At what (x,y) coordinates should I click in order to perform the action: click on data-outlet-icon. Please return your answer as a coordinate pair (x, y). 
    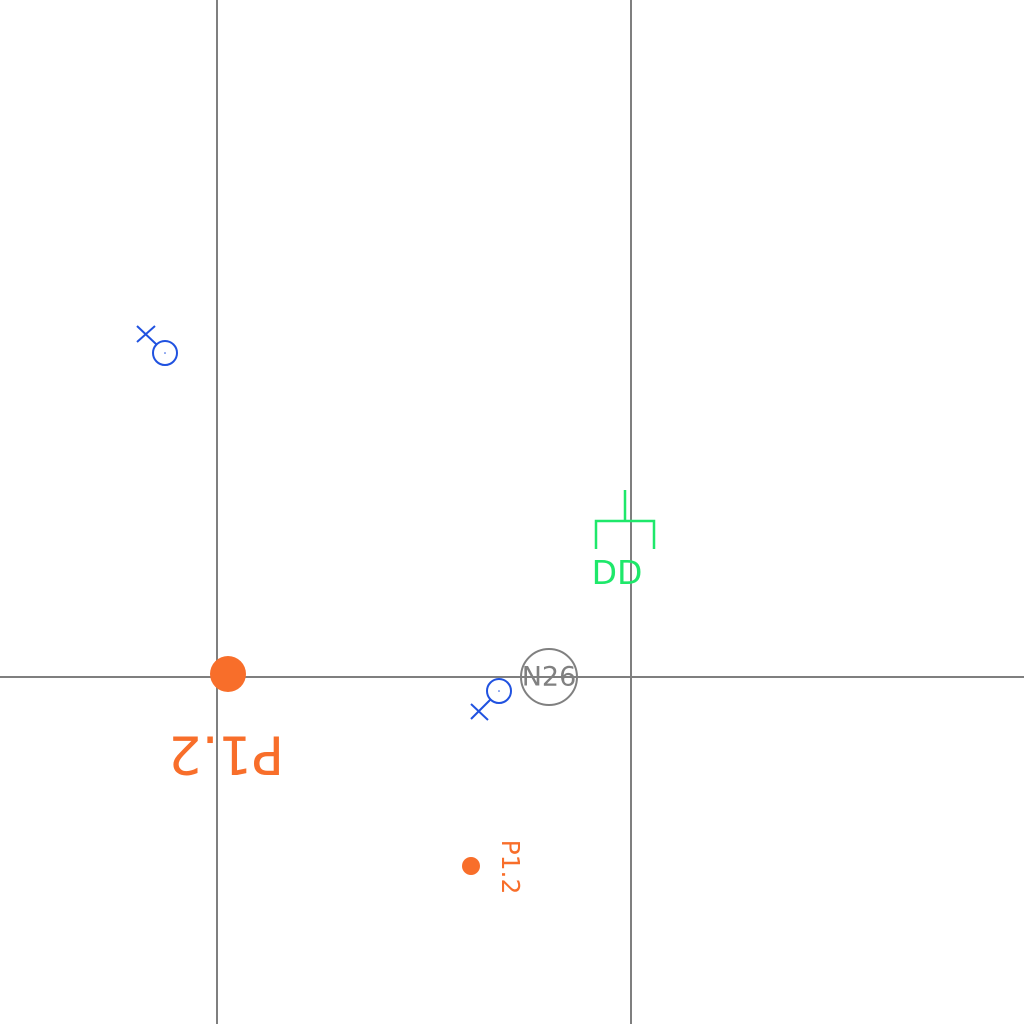
    Looking at the image, I should click on (625, 519).